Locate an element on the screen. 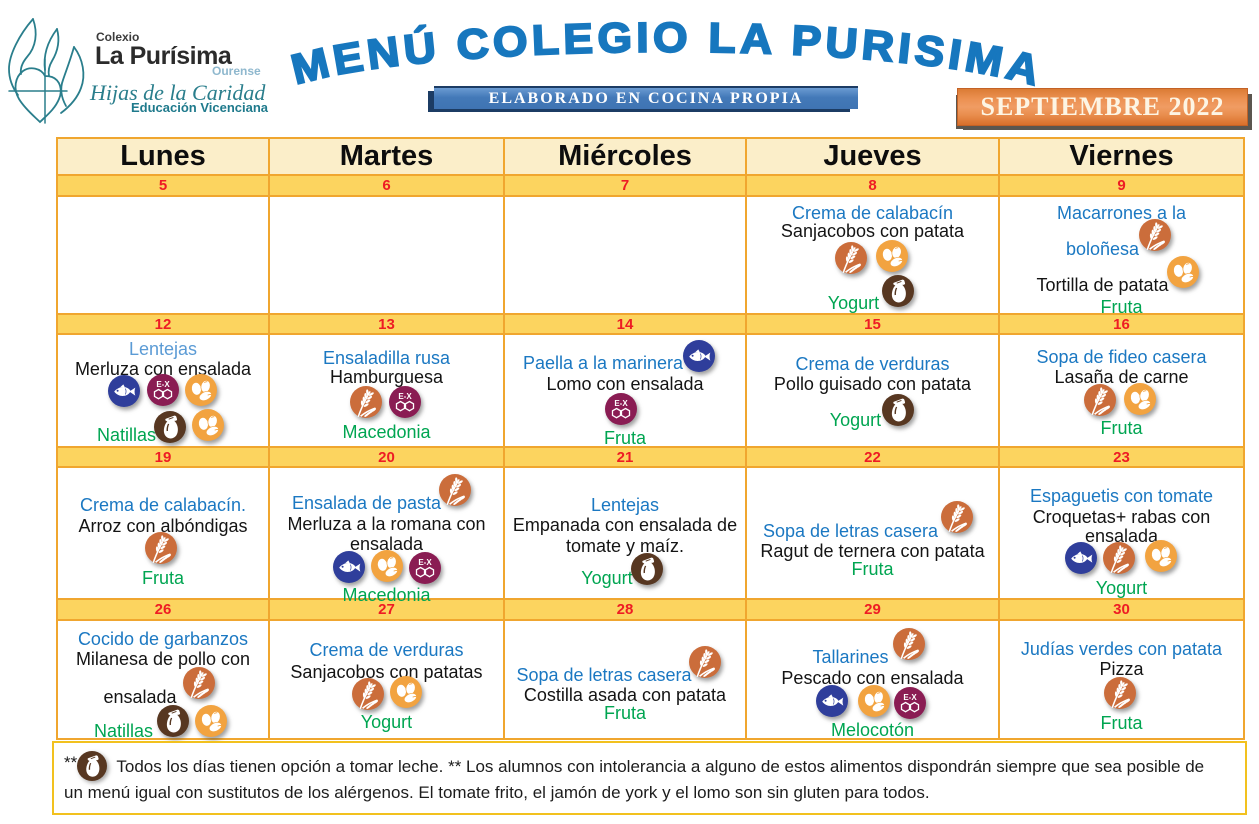 This screenshot has width=1259, height=824. svg-text: MENÚ COLEGIO LA PURISIMA is located at coordinates (668, 55).